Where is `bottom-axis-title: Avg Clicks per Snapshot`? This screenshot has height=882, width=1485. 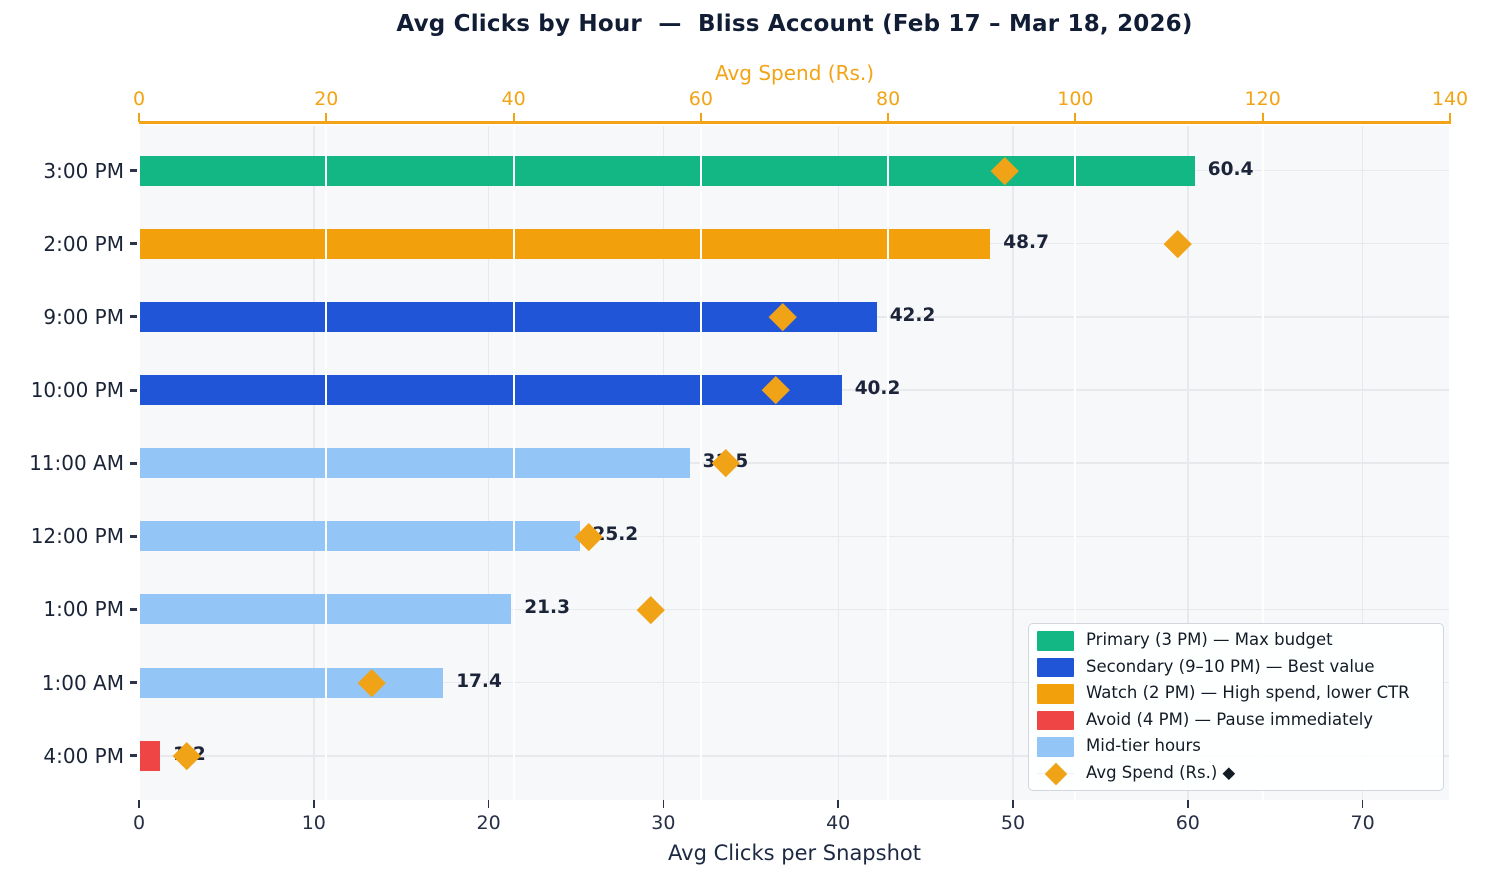 bottom-axis-title: Avg Clicks per Snapshot is located at coordinates (794, 853).